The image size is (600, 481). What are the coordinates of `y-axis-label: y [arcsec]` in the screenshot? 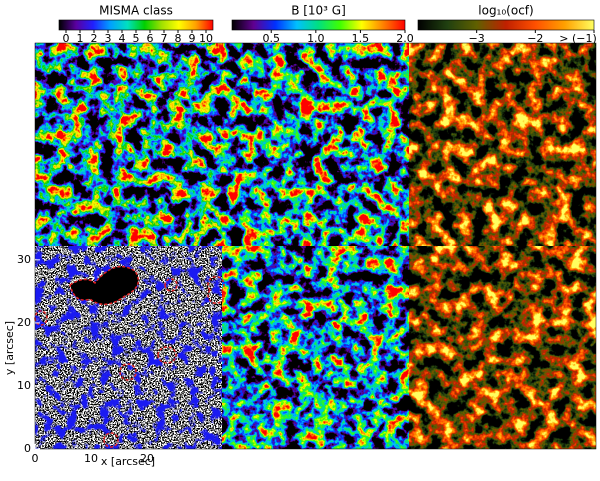 It's located at (9, 348).